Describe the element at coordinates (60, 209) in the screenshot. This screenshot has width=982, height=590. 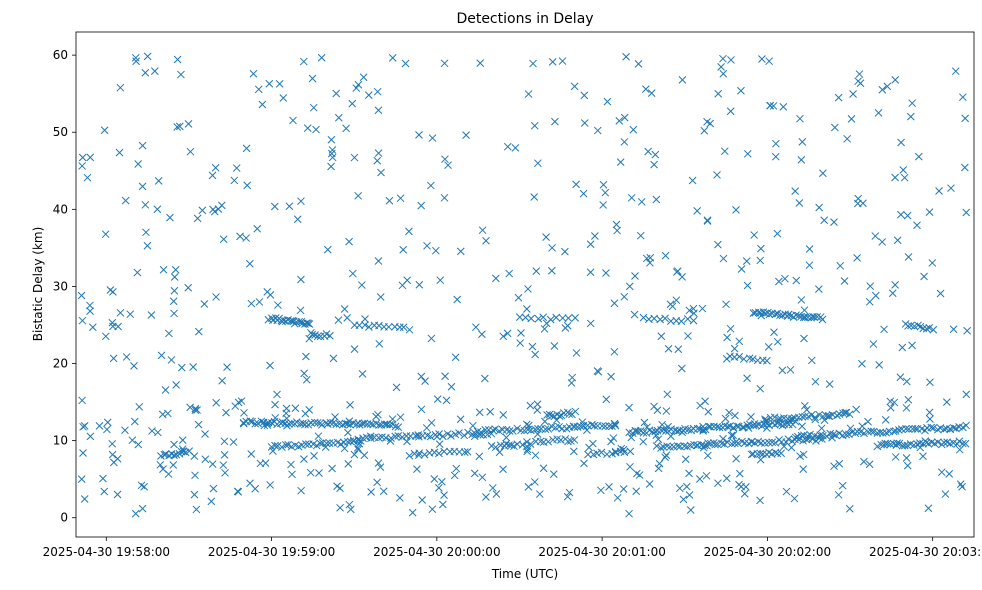
I see `y-tick-label-4: 40` at that location.